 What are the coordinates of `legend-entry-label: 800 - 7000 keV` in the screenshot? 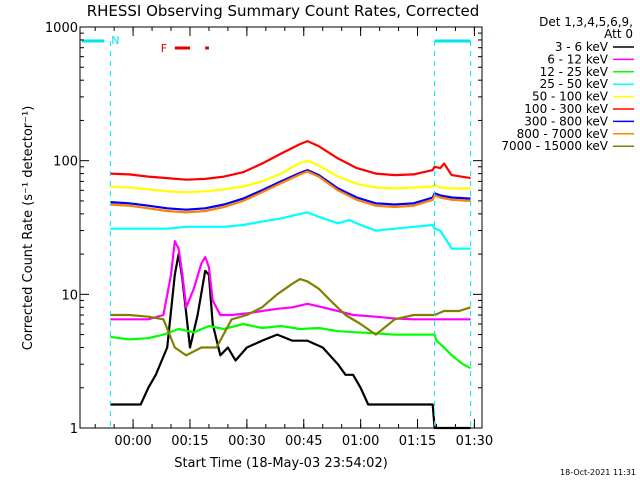 It's located at (563, 134).